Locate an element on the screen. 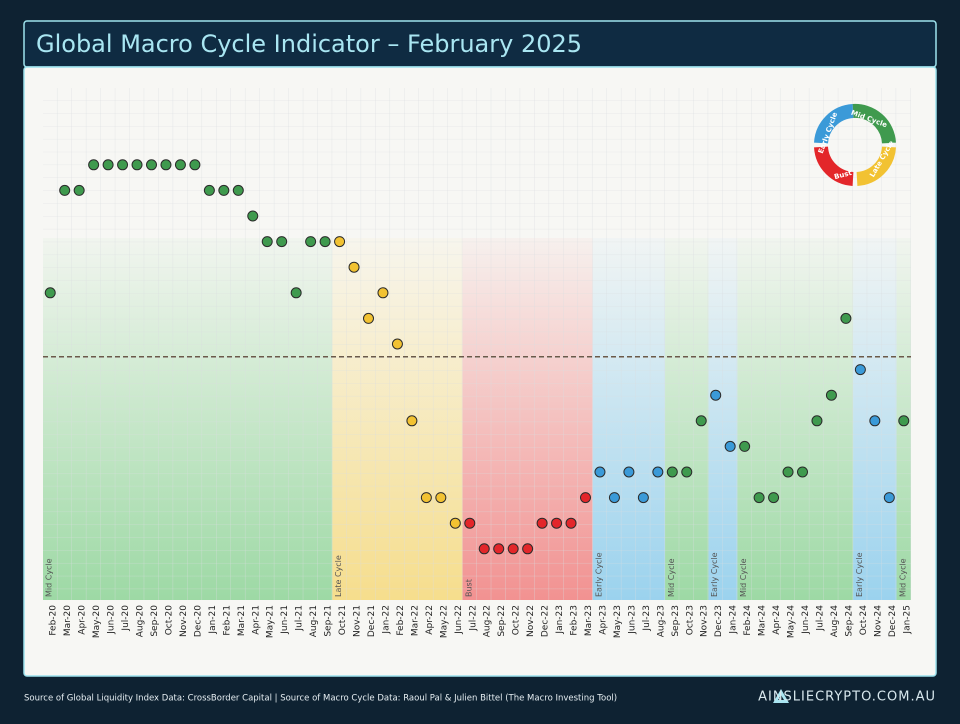  x-tick-label: Apr-21 is located at coordinates (256, 620).